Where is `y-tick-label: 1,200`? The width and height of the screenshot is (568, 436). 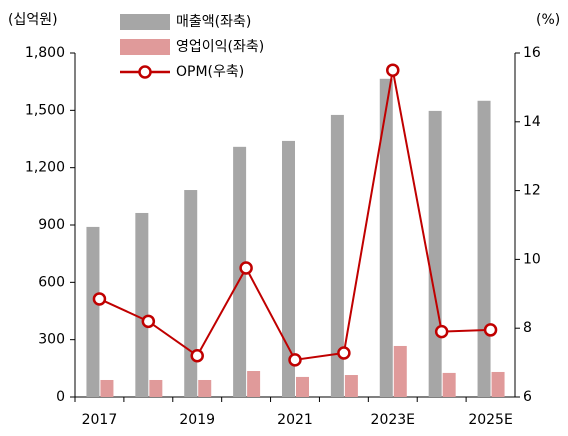
y-tick-label: 1,200 is located at coordinates (45, 168).